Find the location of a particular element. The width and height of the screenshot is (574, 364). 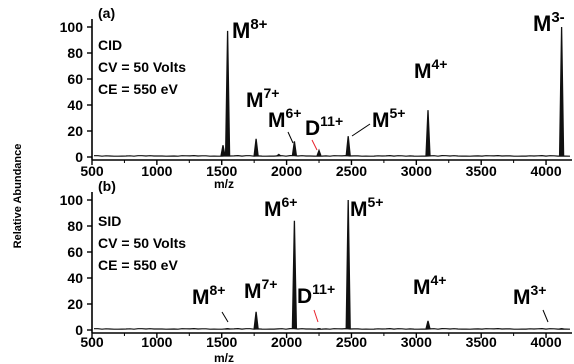

ion-label-charge: 7+ is located at coordinates (272, 93).